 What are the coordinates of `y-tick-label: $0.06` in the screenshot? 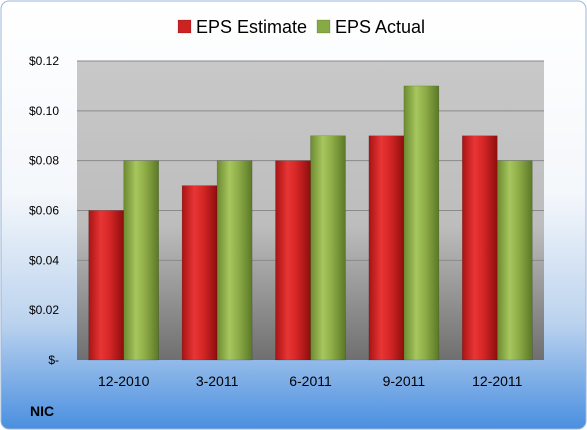 It's located at (44, 211).